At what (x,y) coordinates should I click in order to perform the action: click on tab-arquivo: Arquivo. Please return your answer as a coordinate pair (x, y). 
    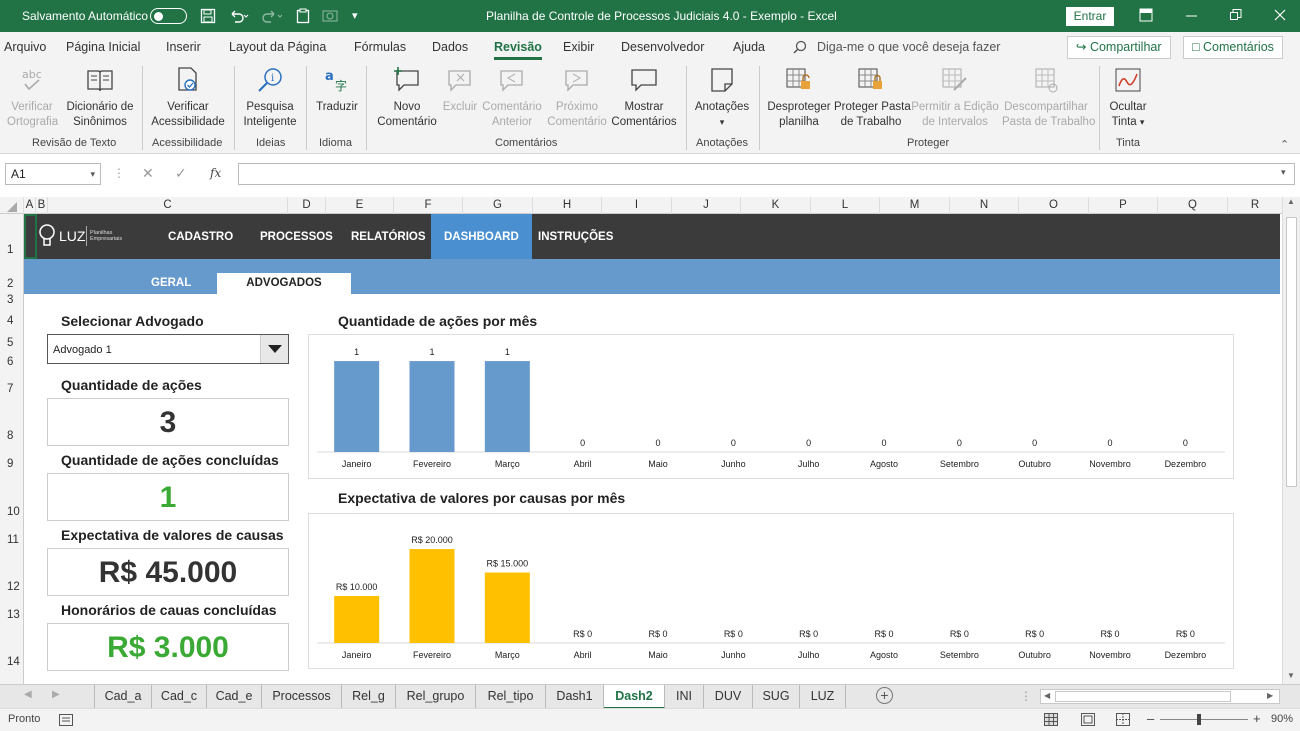
    Looking at the image, I should click on (25, 47).